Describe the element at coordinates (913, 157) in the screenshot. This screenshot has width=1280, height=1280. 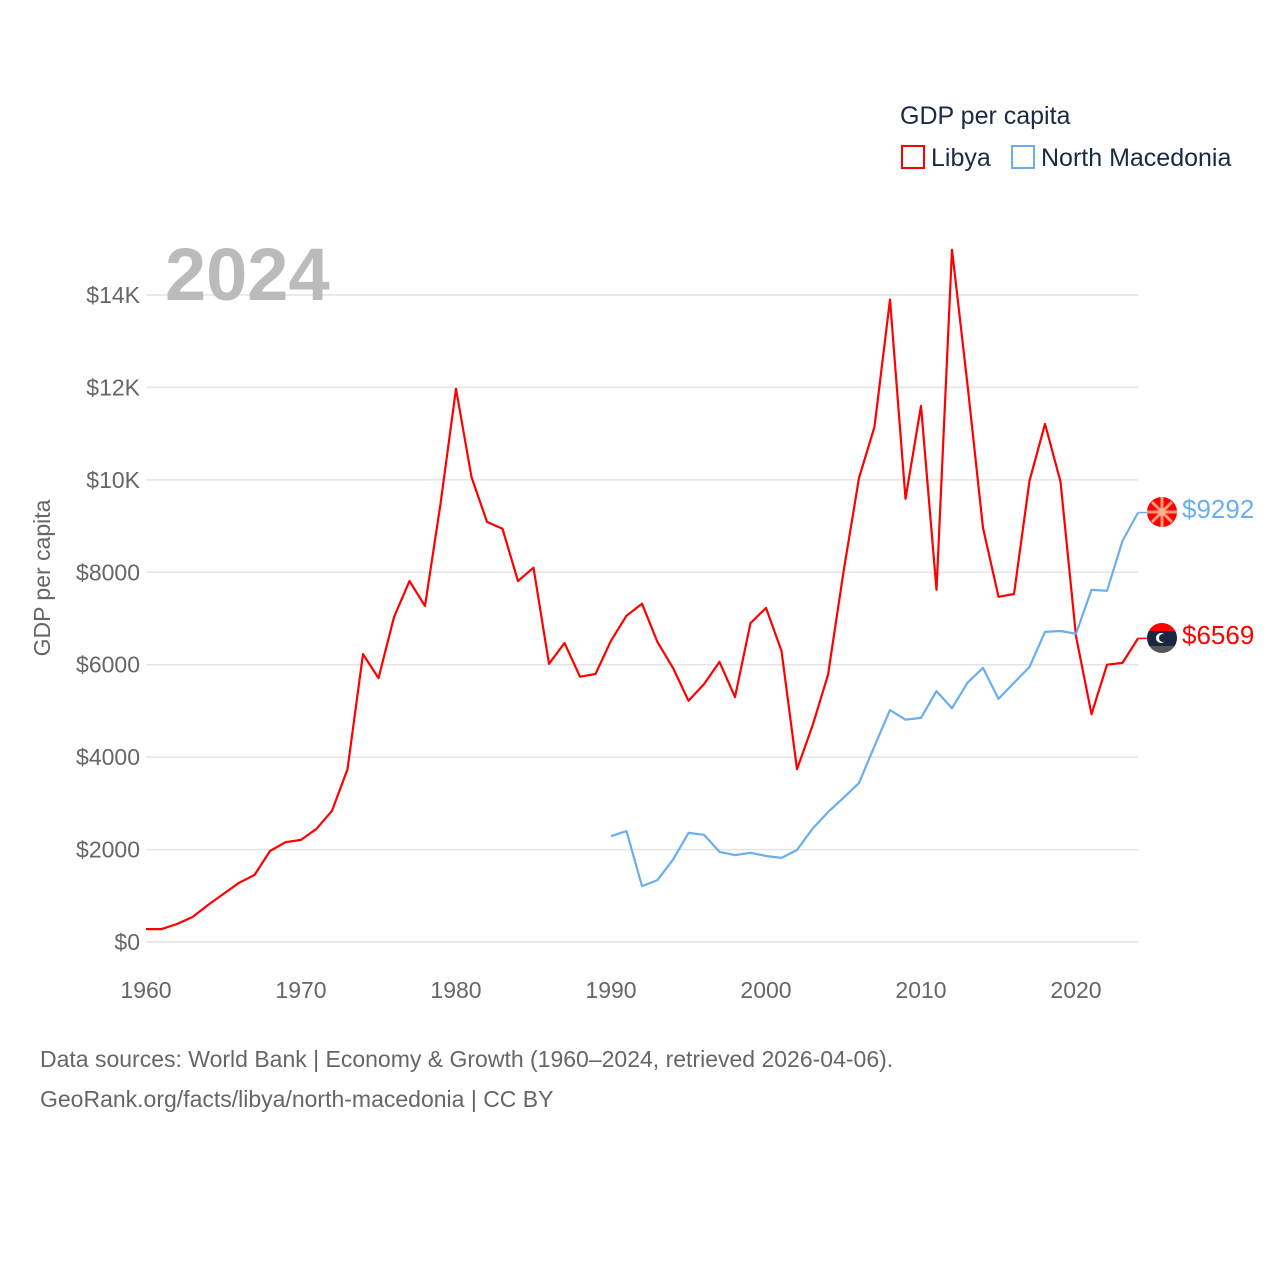
I see `legend-swatch-libya` at that location.